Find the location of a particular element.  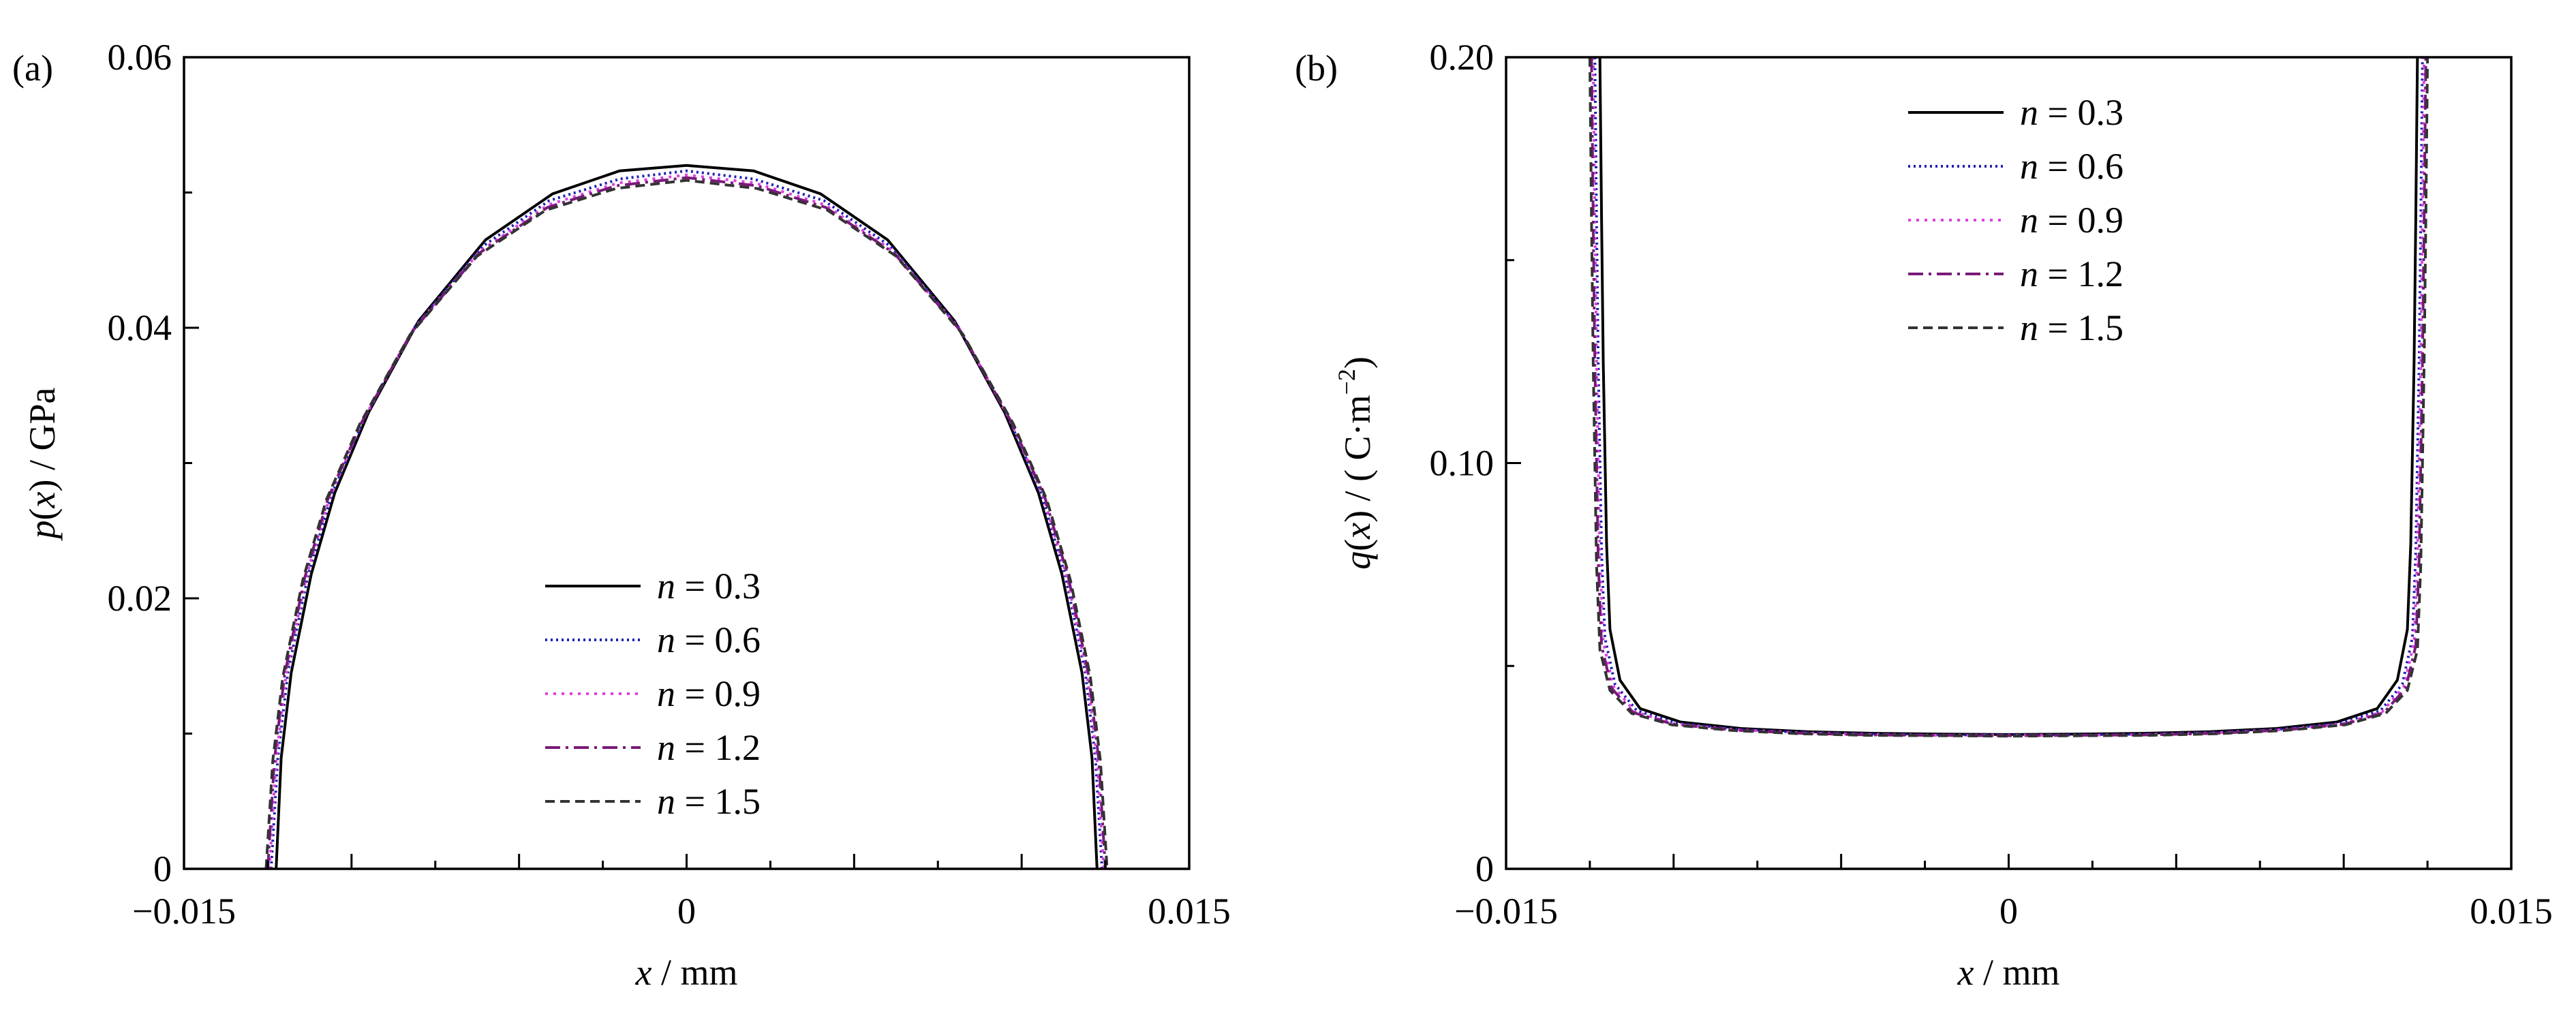

y-axis-label: p(x) / GPa is located at coordinates (42, 464).